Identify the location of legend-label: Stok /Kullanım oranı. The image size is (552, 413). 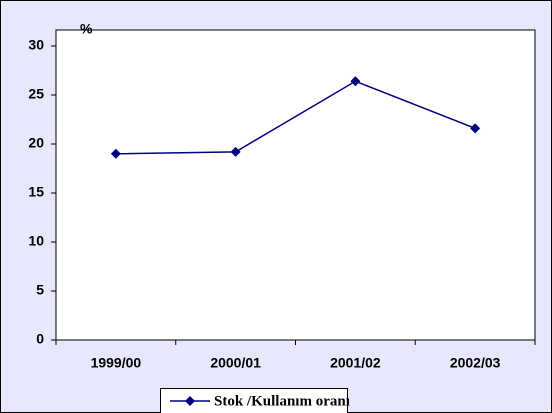
(282, 401).